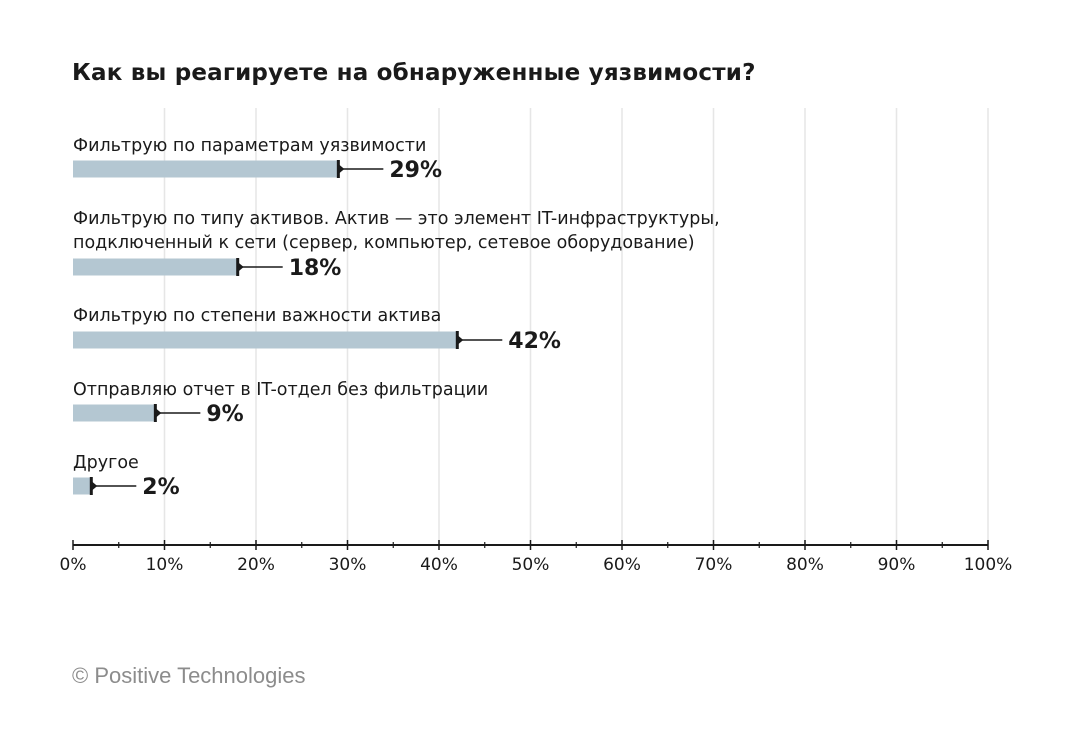 Image resolution: width=1086 pixels, height=739 pixels. What do you see at coordinates (415, 170) in the screenshot?
I see `value-label: 29%` at bounding box center [415, 170].